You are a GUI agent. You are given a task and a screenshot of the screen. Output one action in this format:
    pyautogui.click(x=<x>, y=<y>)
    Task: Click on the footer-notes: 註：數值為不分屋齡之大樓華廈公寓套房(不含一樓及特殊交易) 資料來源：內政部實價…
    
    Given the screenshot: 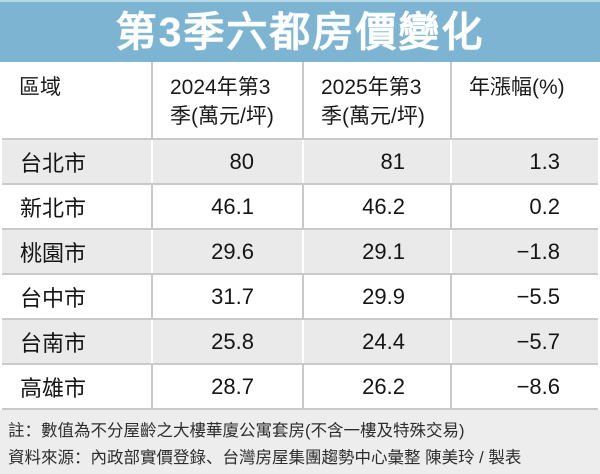 What is the action you would take?
    pyautogui.click(x=300, y=442)
    